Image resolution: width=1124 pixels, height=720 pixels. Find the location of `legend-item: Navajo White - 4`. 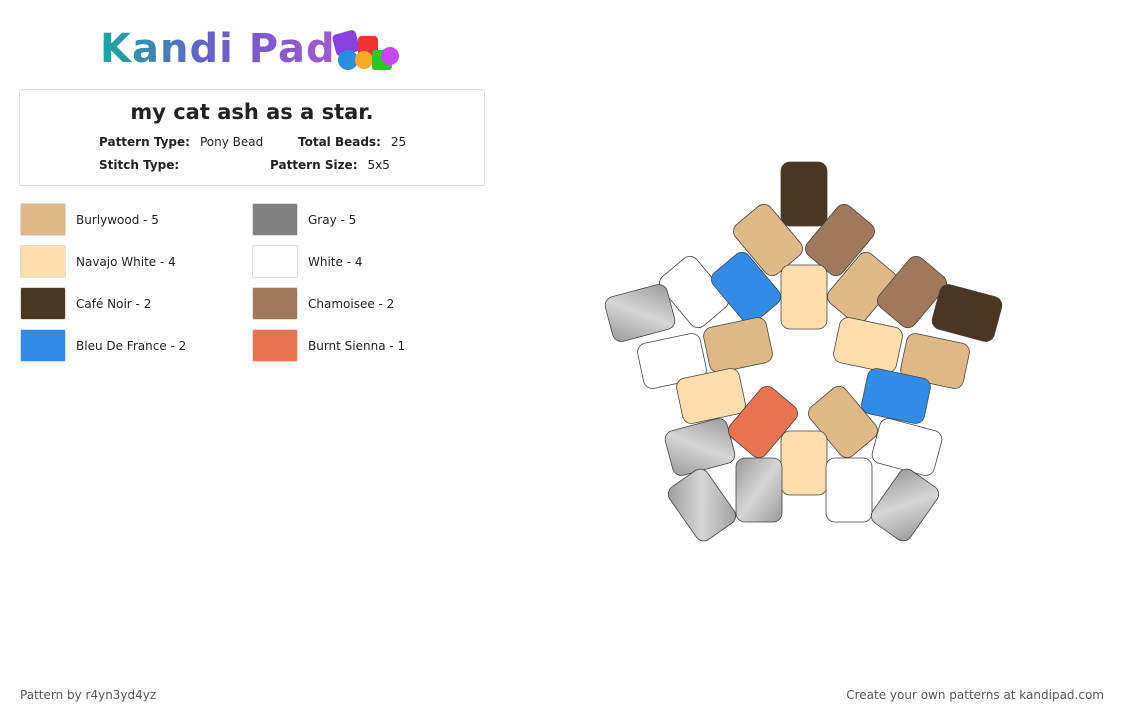

legend-item: Navajo White - 4 is located at coordinates (98, 261).